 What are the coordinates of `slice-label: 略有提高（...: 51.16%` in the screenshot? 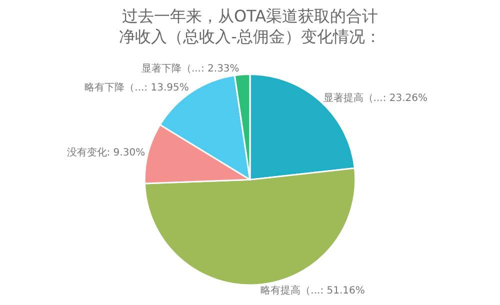 It's located at (312, 290).